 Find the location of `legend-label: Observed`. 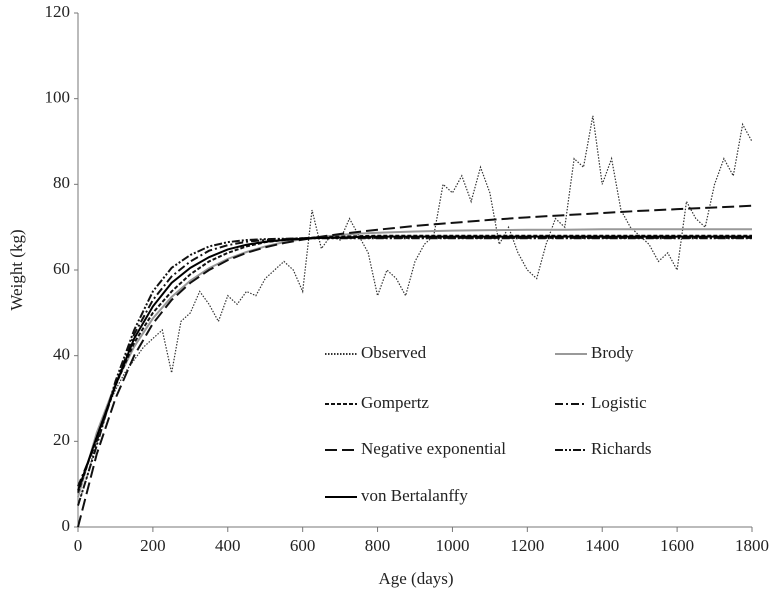

legend-label: Observed is located at coordinates (394, 352).